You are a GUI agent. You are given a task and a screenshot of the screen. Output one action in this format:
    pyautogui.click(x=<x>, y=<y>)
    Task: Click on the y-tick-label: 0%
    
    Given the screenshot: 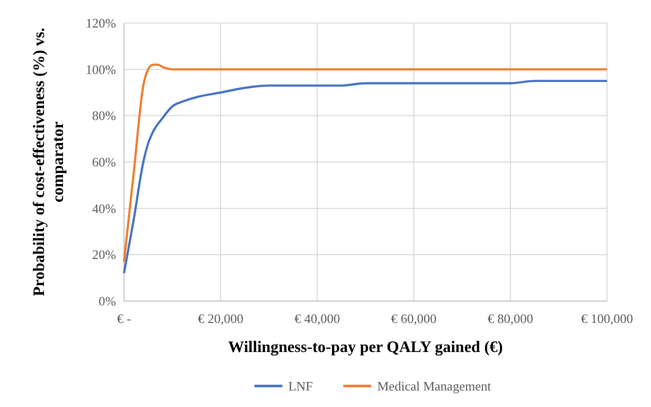 What is the action you would take?
    pyautogui.click(x=107, y=301)
    